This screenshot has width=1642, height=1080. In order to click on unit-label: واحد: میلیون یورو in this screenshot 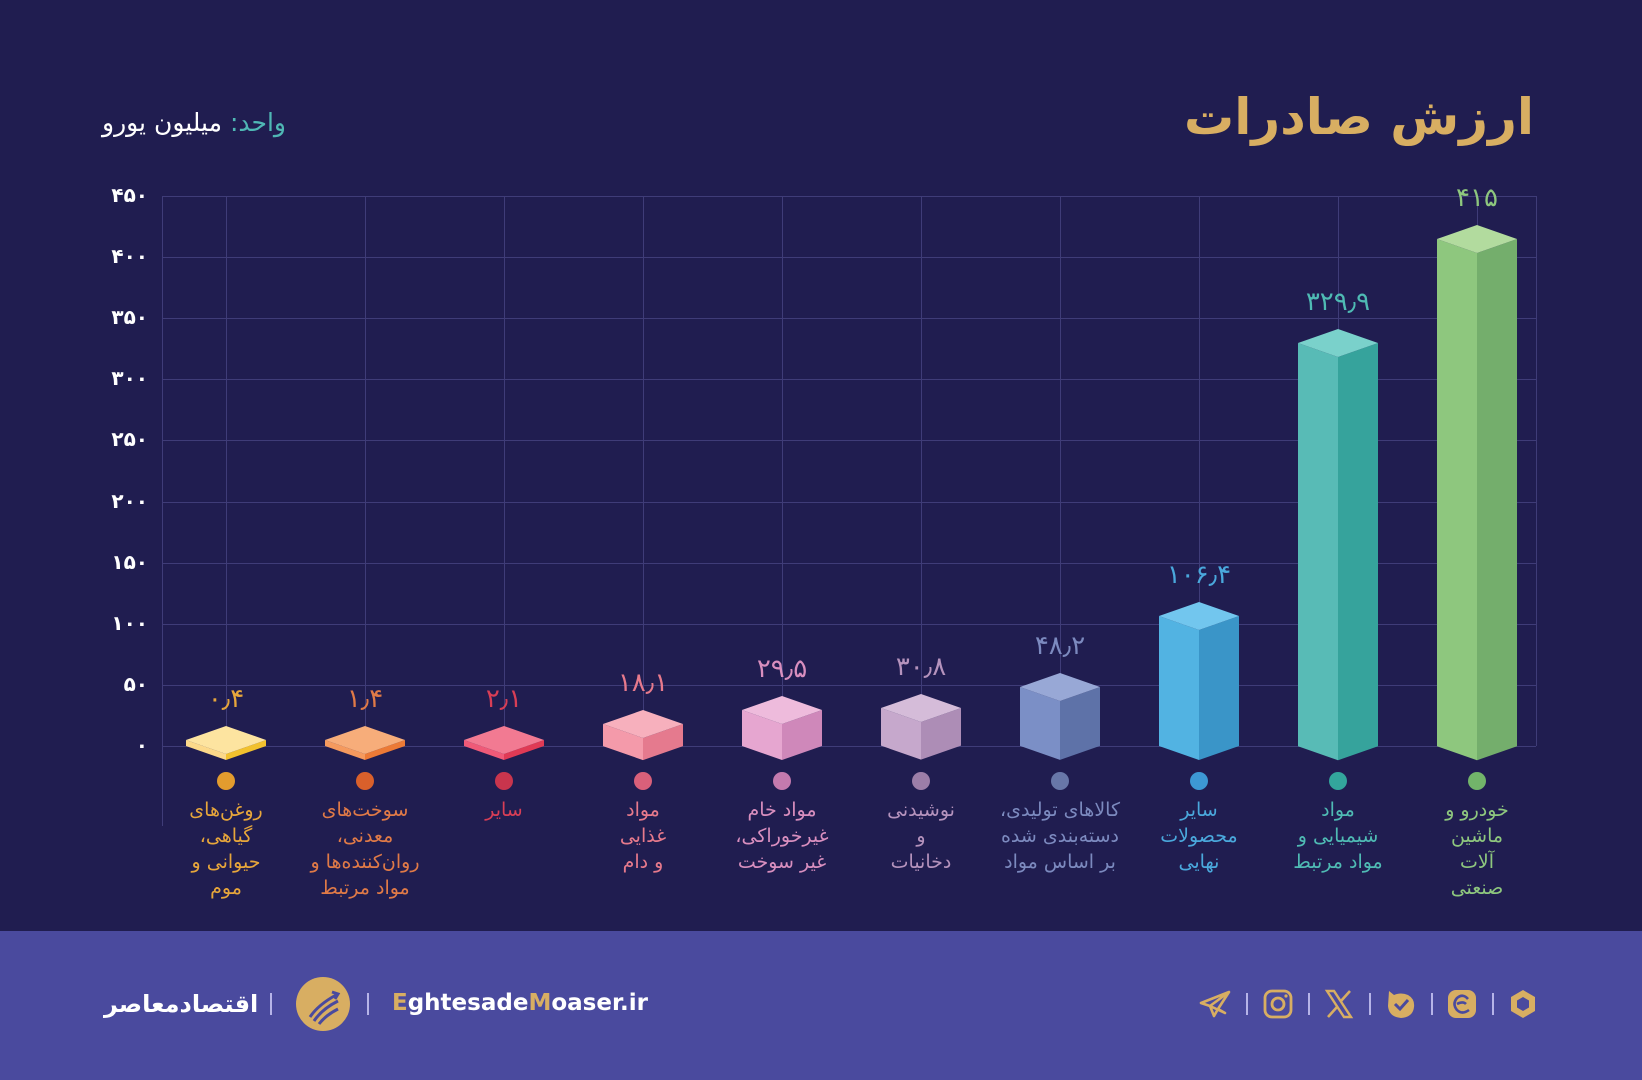, I will do `click(194, 122)`.